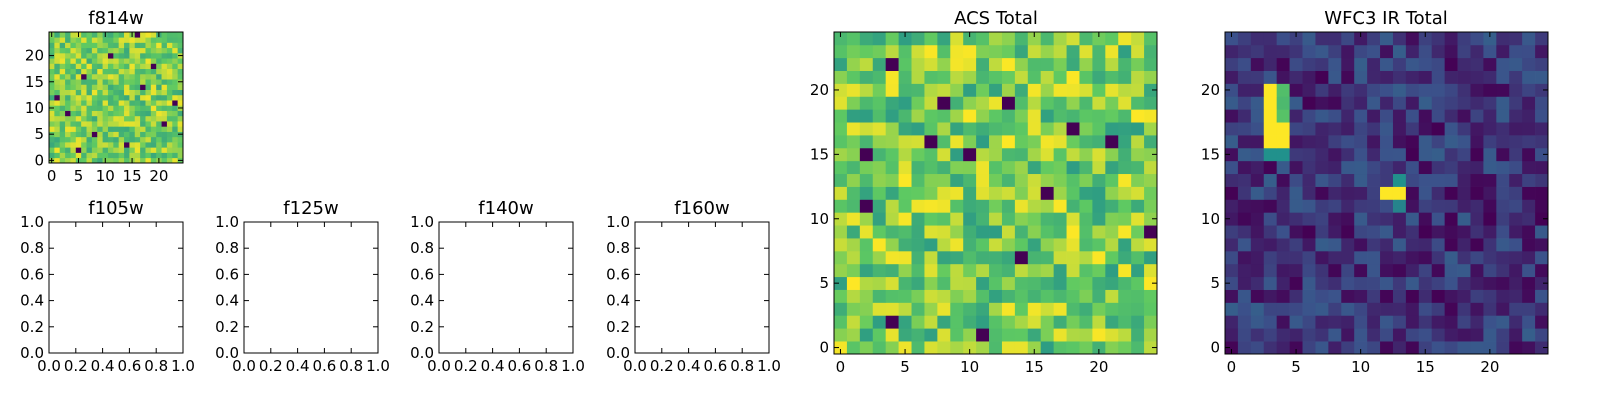  Describe the element at coordinates (422, 301) in the screenshot. I see `y-tick-label: 0.4` at that location.